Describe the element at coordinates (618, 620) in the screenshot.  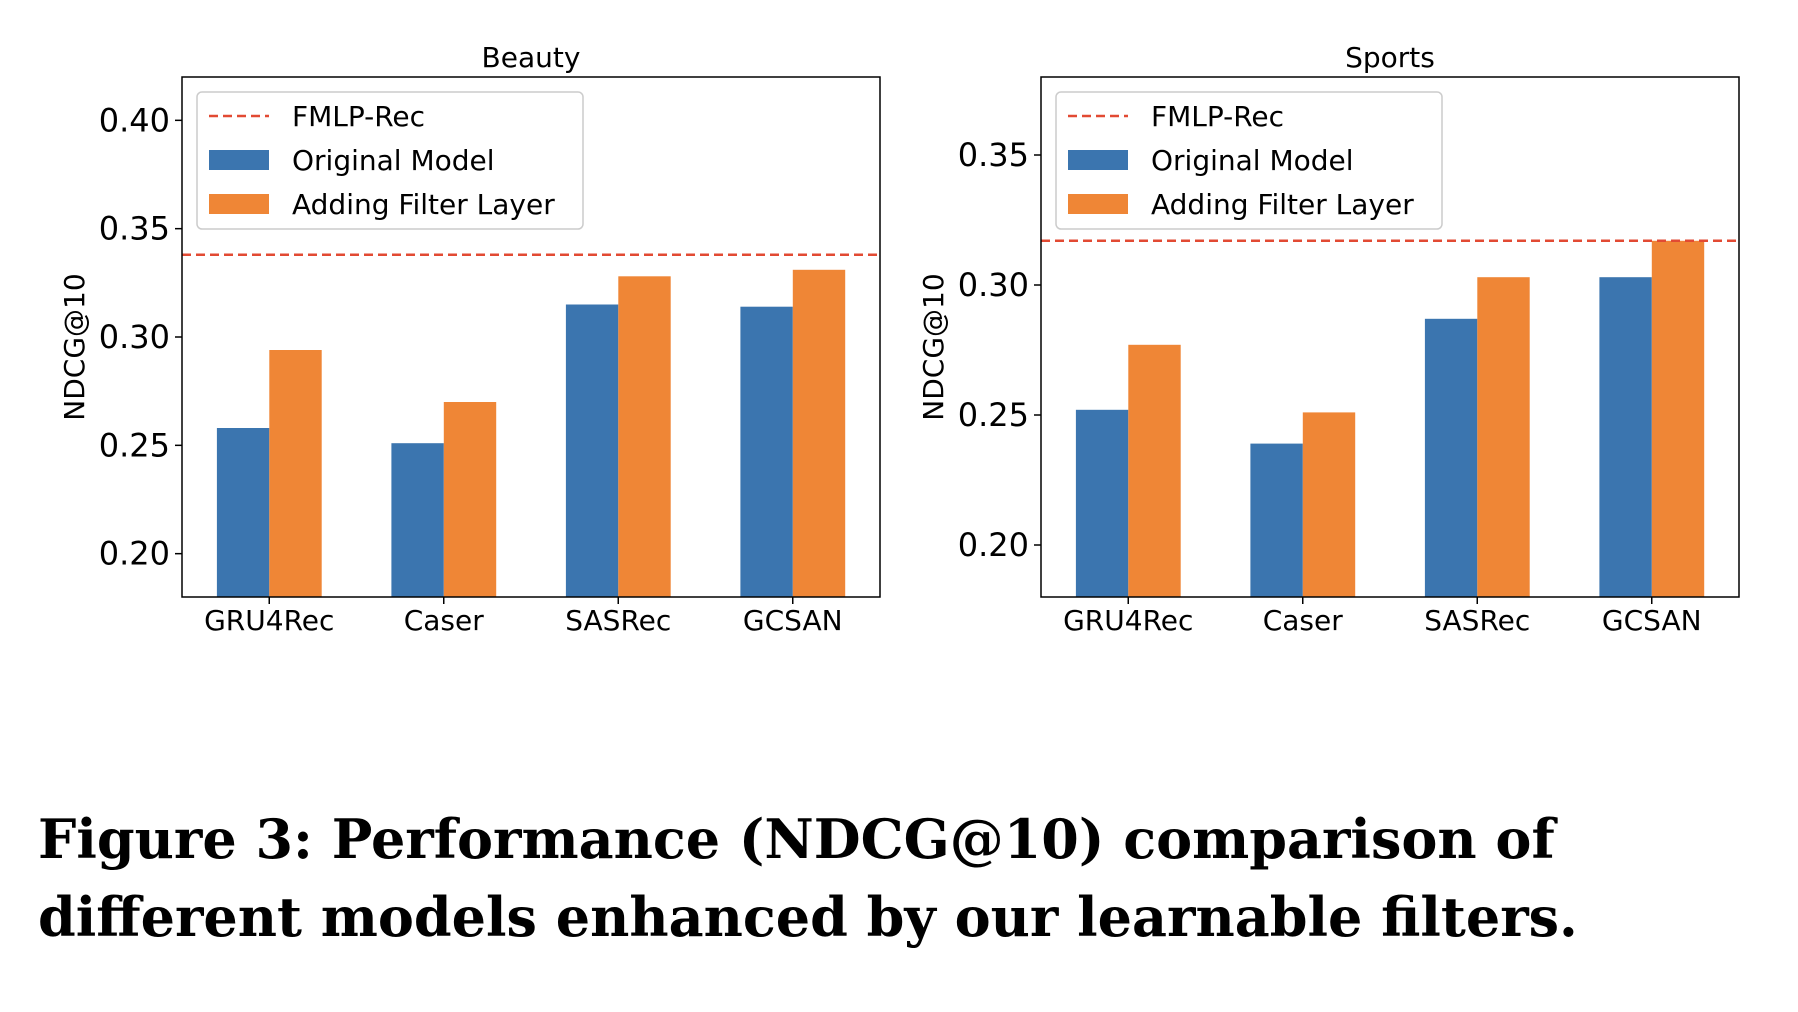
I see `panel-0-x-tick-label: SASRec` at that location.